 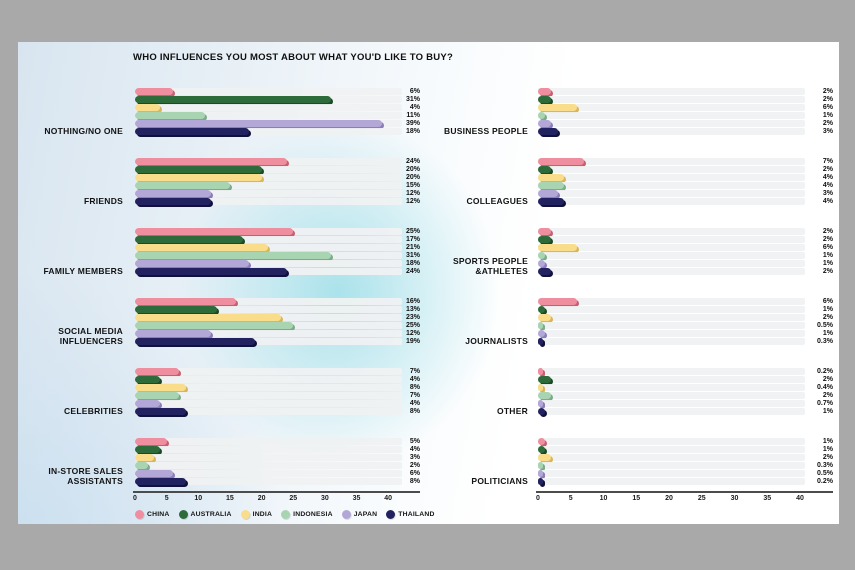 What do you see at coordinates (825, 341) in the screenshot?
I see `value-label: 0.3%` at bounding box center [825, 341].